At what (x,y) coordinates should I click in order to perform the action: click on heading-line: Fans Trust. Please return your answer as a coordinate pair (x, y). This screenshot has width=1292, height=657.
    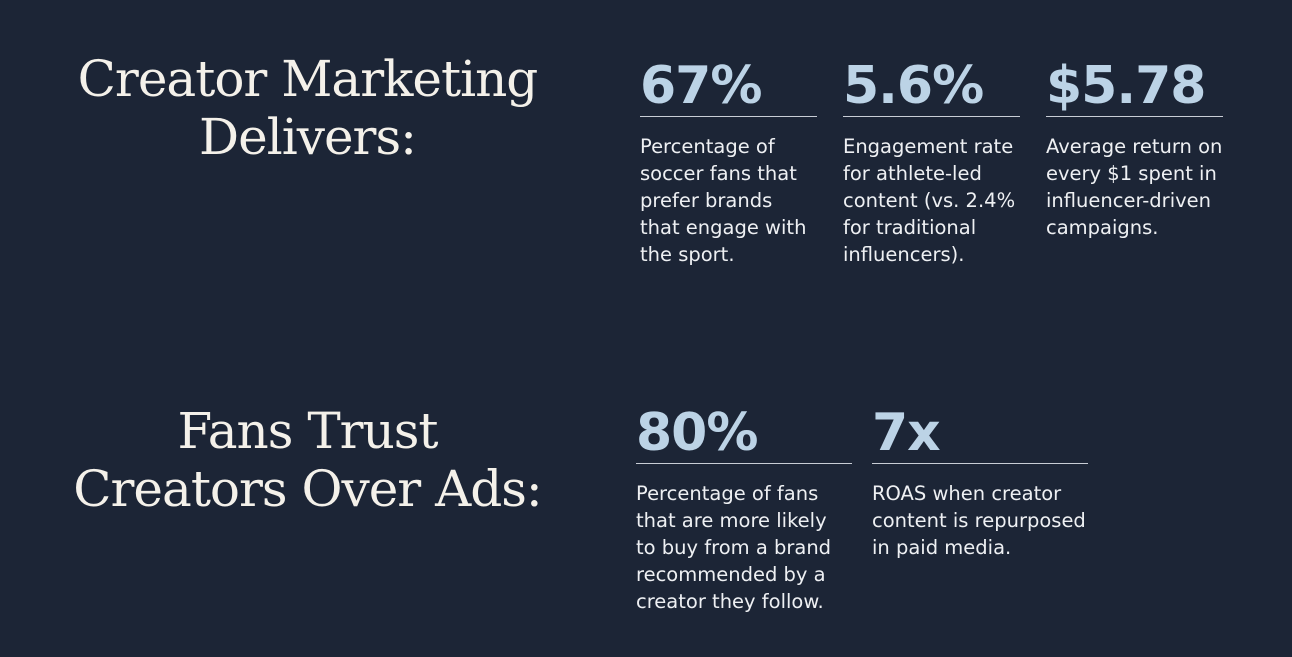
    Looking at the image, I should click on (307, 431).